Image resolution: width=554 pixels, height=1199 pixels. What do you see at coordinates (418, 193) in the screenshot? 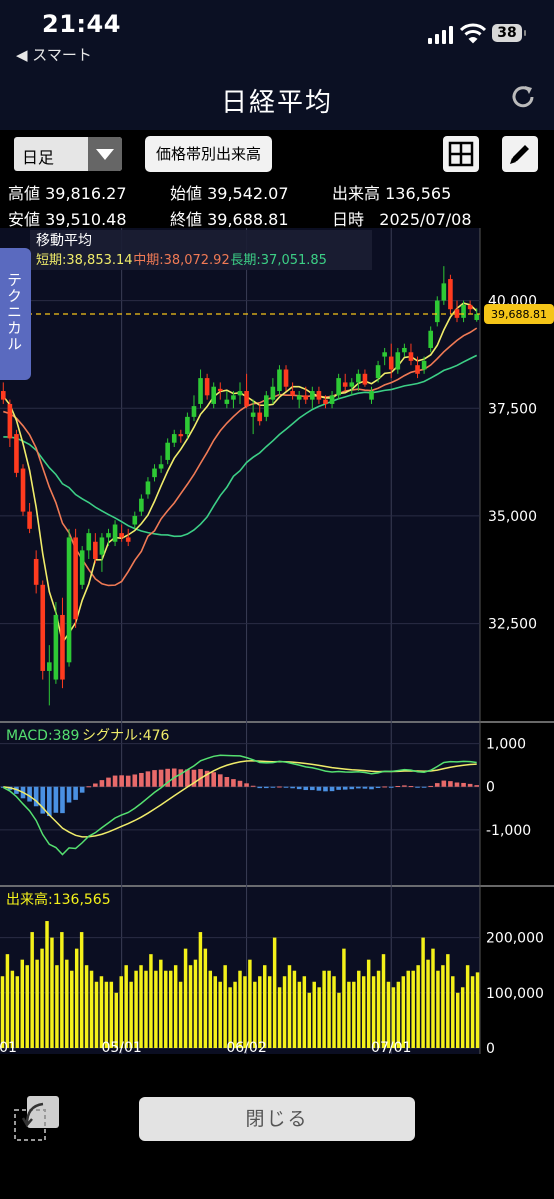
I see `volume-value: 136,565` at bounding box center [418, 193].